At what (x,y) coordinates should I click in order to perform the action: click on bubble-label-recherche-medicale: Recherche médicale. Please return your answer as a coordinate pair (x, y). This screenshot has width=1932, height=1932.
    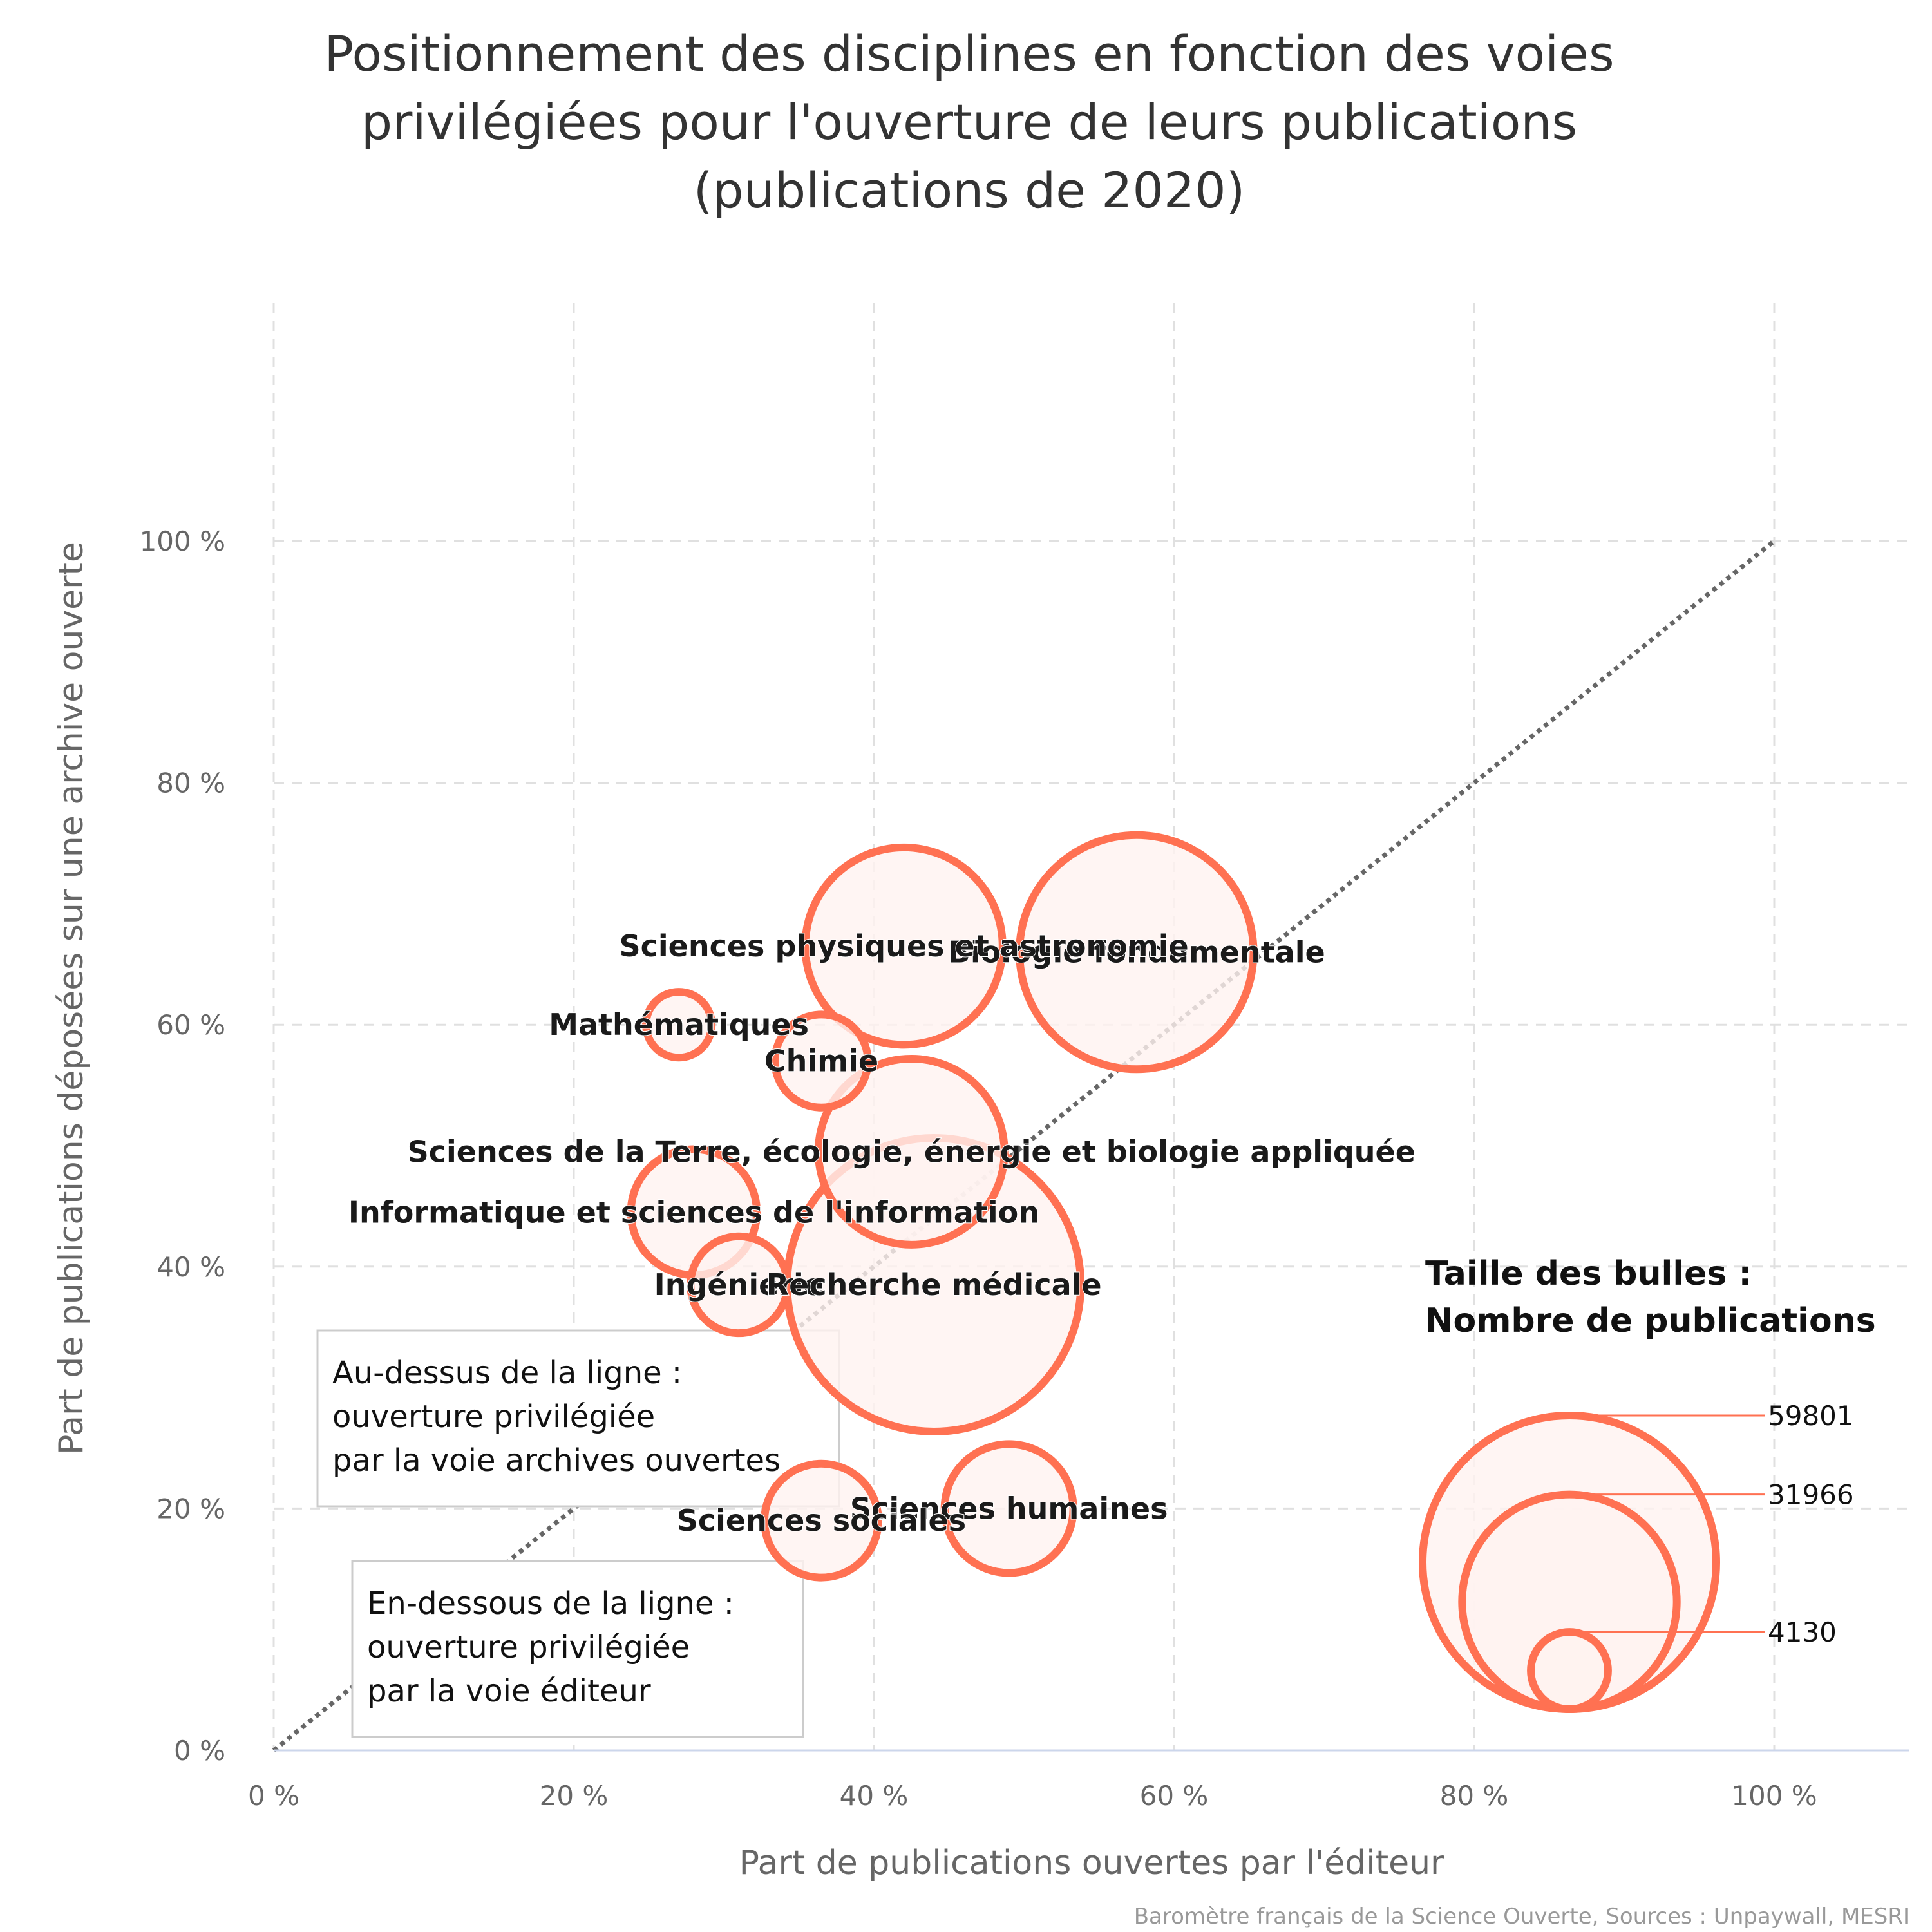
    Looking at the image, I should click on (934, 1285).